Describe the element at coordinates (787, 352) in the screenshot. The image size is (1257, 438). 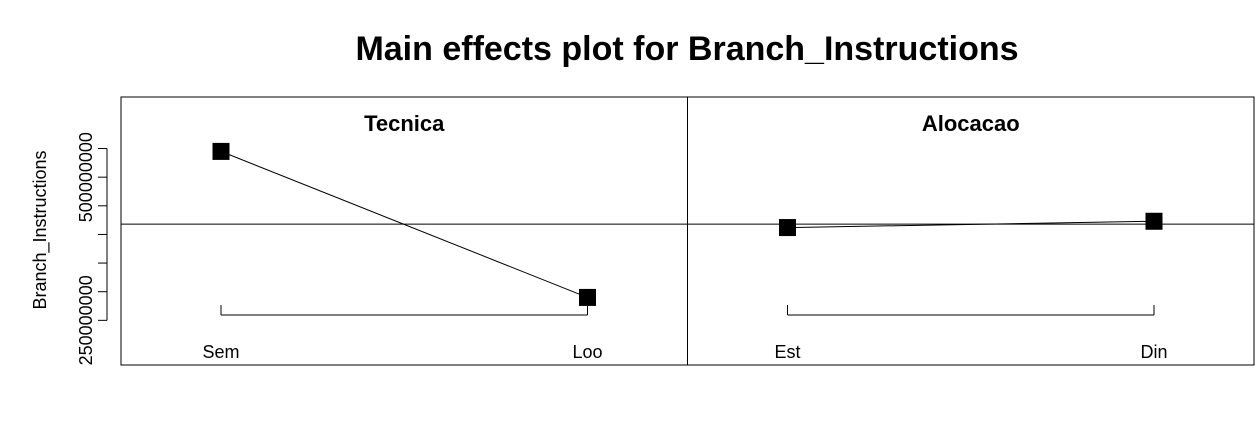
I see `category-label: Est` at that location.